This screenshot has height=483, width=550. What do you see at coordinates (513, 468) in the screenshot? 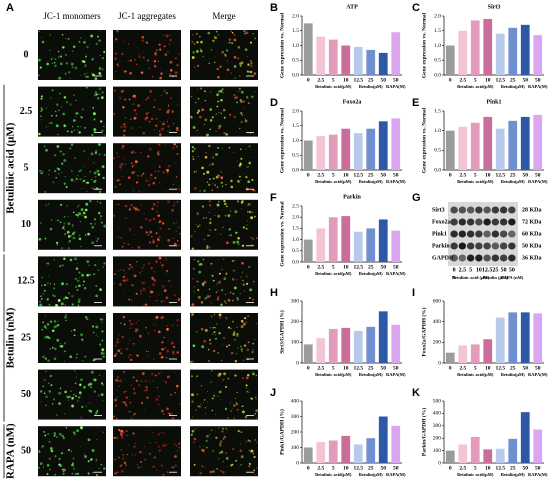
I see `x-tick-label: 25` at bounding box center [513, 468].